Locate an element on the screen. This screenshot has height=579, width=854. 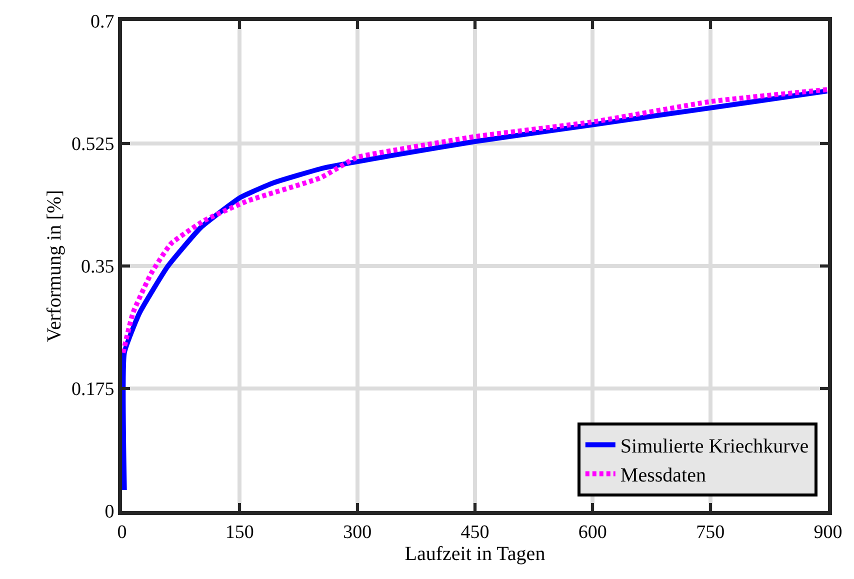
x-tick-label: 750 is located at coordinates (710, 532).